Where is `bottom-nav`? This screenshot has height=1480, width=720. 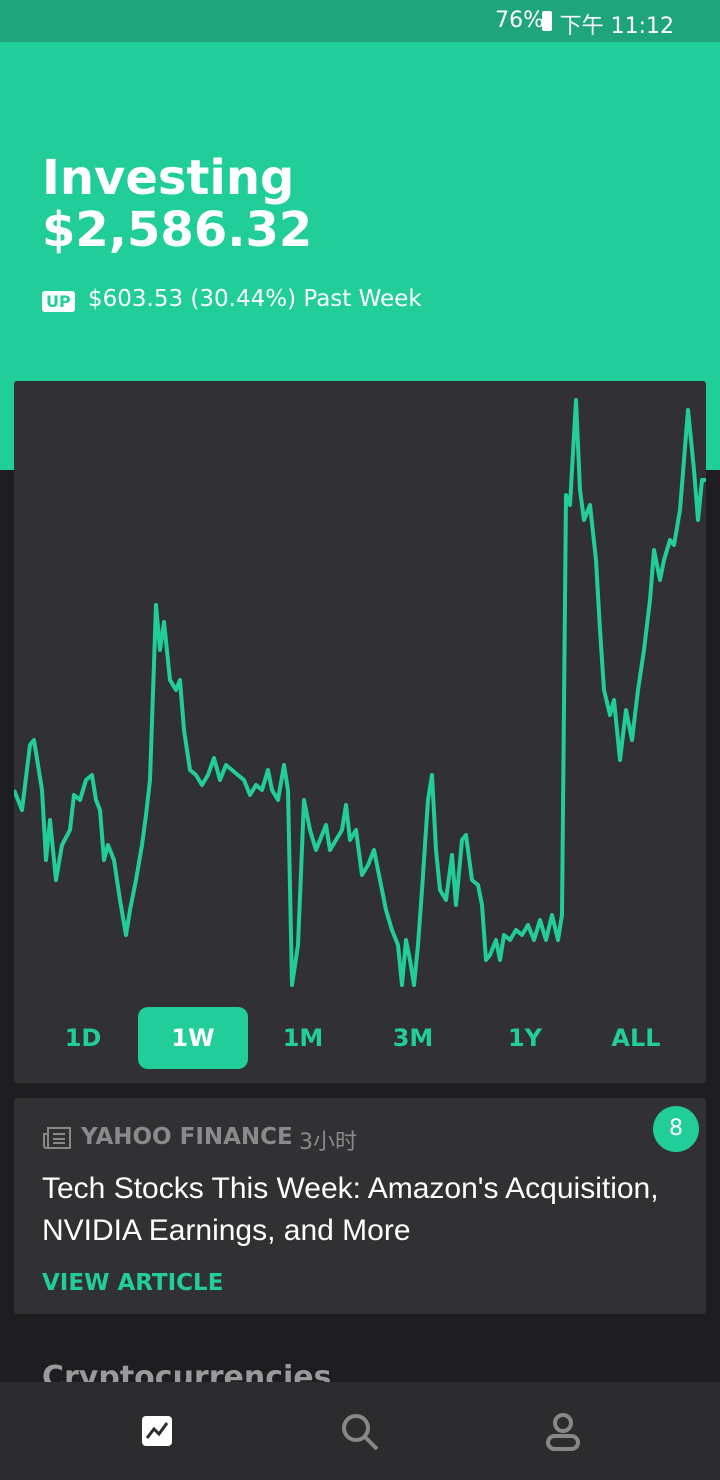
bottom-nav is located at coordinates (360, 1431).